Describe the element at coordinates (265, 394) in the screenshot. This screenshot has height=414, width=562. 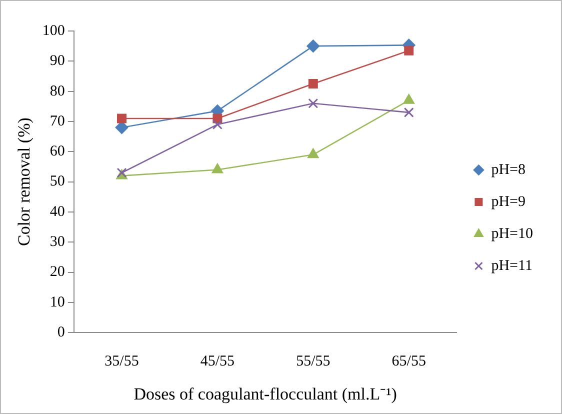
I see `x-axis-title: Doses of coagulant-flocculant (ml.L⁻¹)` at that location.